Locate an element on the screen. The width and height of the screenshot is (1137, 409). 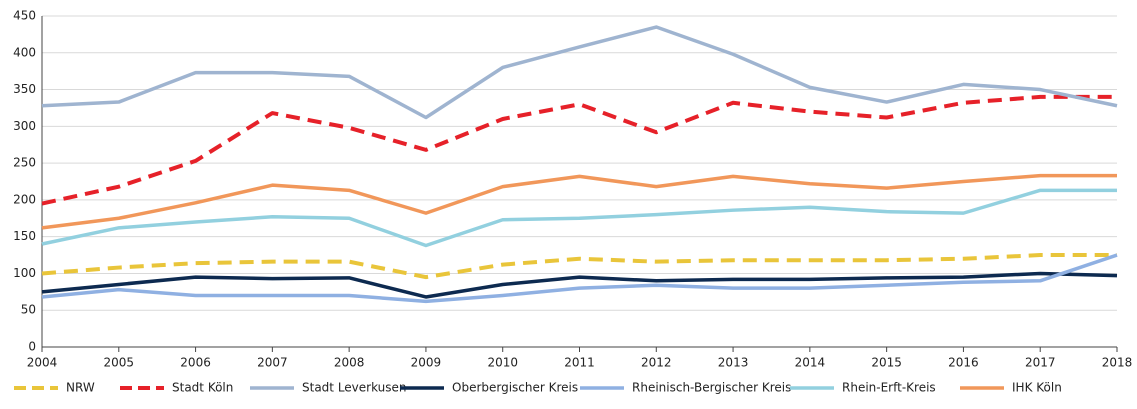
x-tick-label: 2012 is located at coordinates (656, 363).